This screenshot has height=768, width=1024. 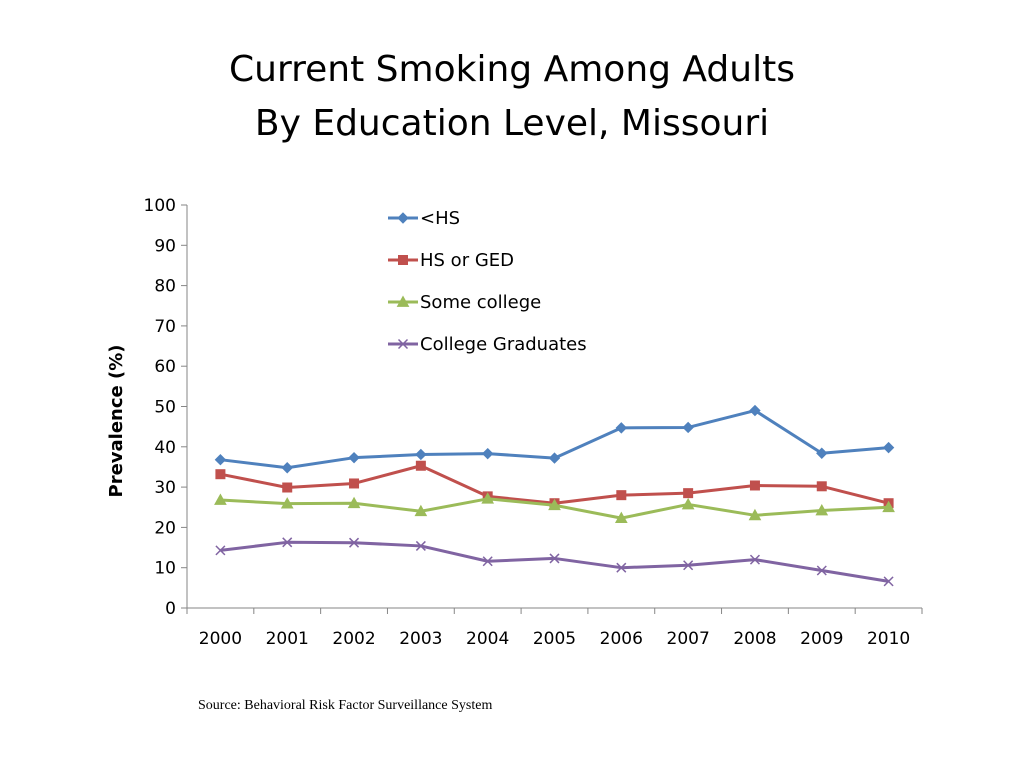 I want to click on x-tick-label: 2005, so click(x=554, y=639).